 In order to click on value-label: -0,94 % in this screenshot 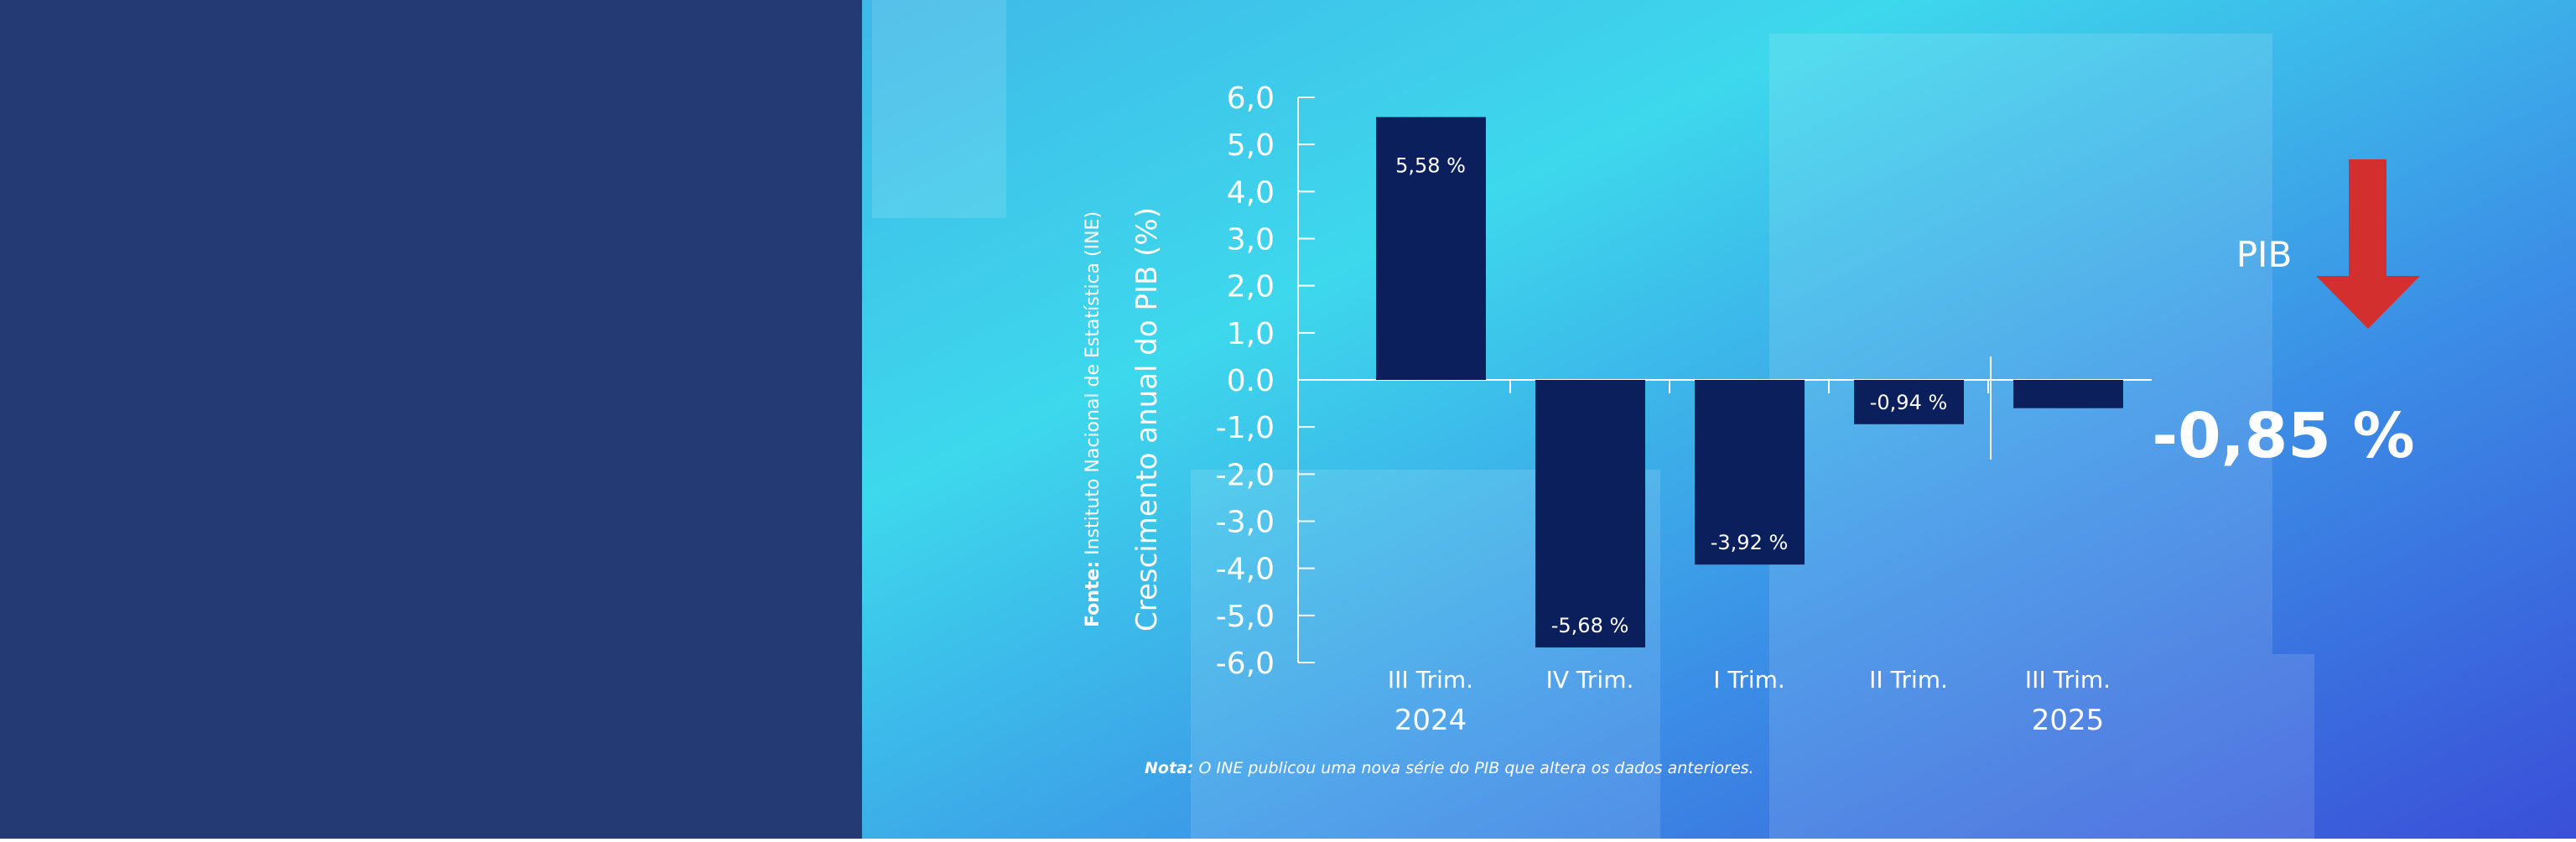, I will do `click(1909, 402)`.